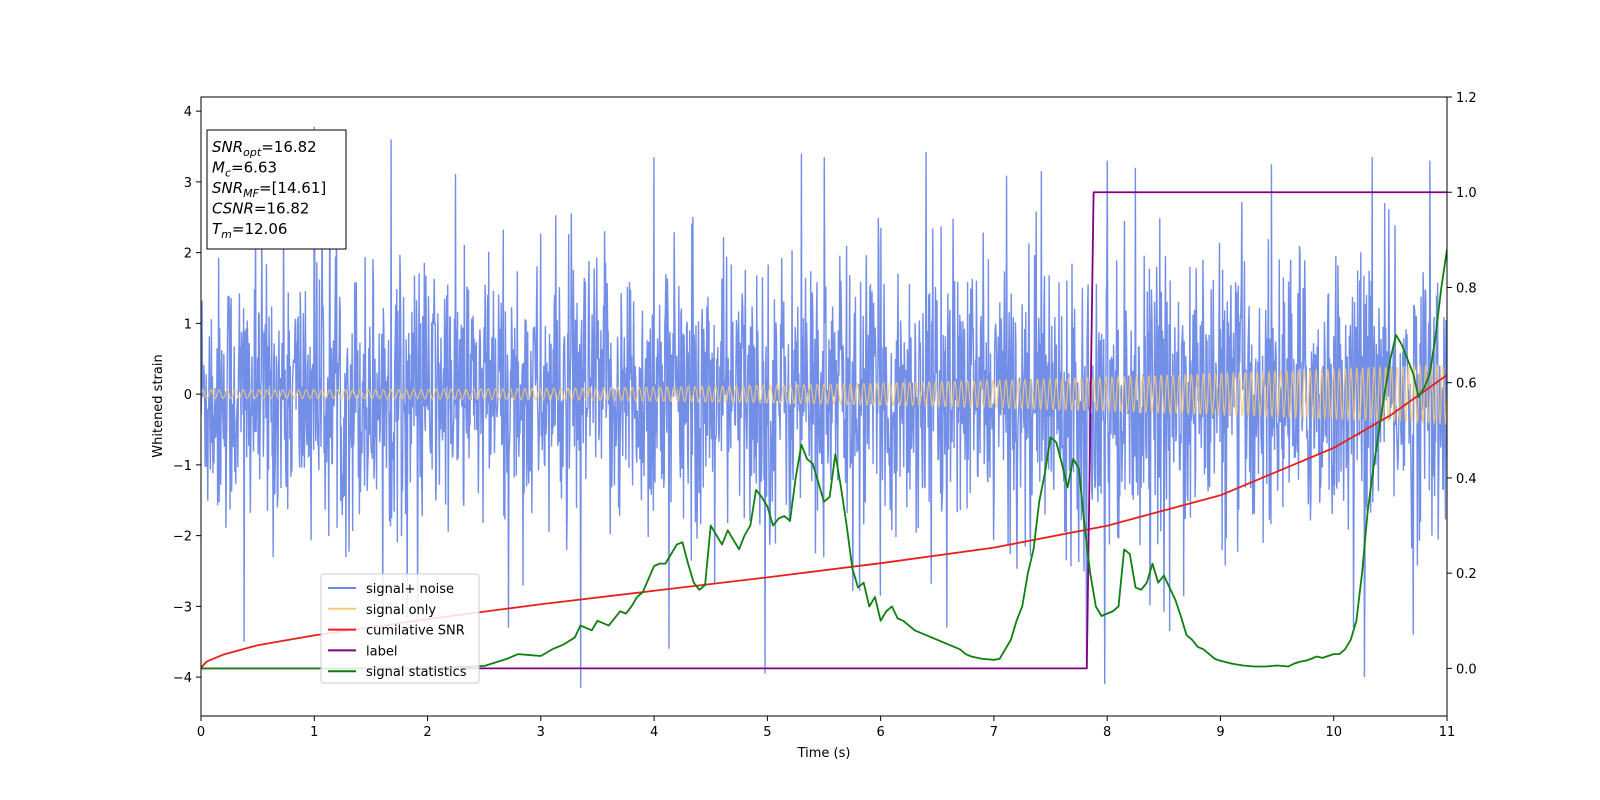  What do you see at coordinates (994, 732) in the screenshot?
I see `x-tick-label: 7` at bounding box center [994, 732].